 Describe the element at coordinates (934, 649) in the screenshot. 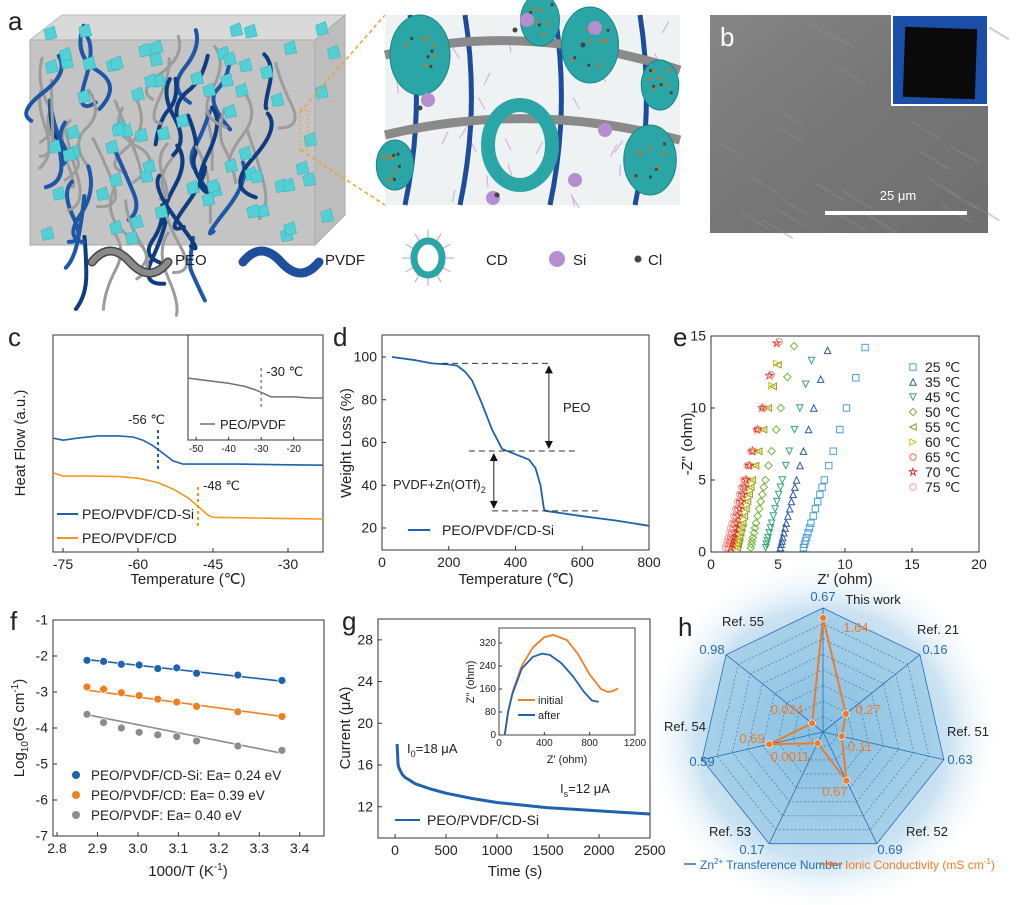

I see `h-transference-value: 0.16` at that location.